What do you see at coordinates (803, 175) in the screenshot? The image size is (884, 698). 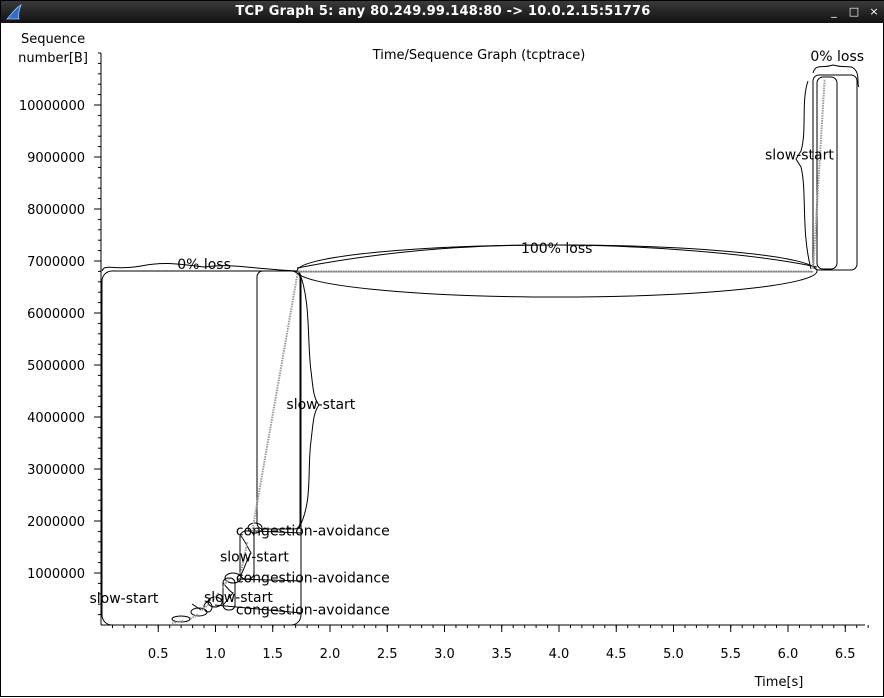 I see `final-slow-start-brace` at bounding box center [803, 175].